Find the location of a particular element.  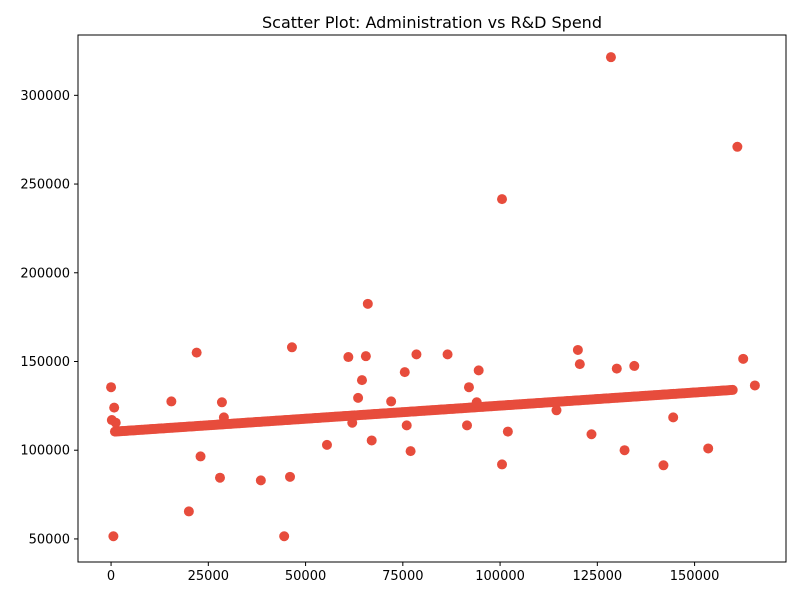

y-tick-label: 250000 is located at coordinates (45, 185).